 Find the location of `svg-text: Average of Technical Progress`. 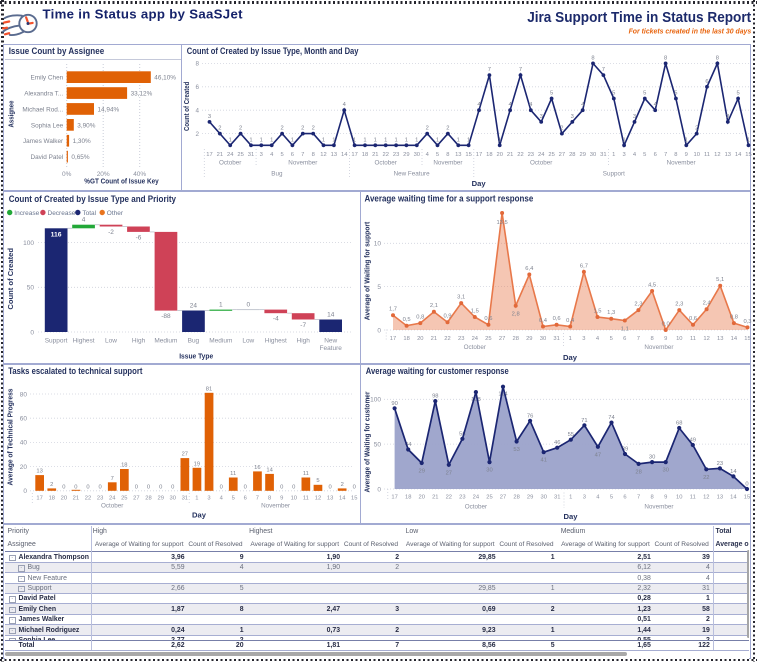

svg-text: Average of Technical Progress is located at coordinates (10, 436).